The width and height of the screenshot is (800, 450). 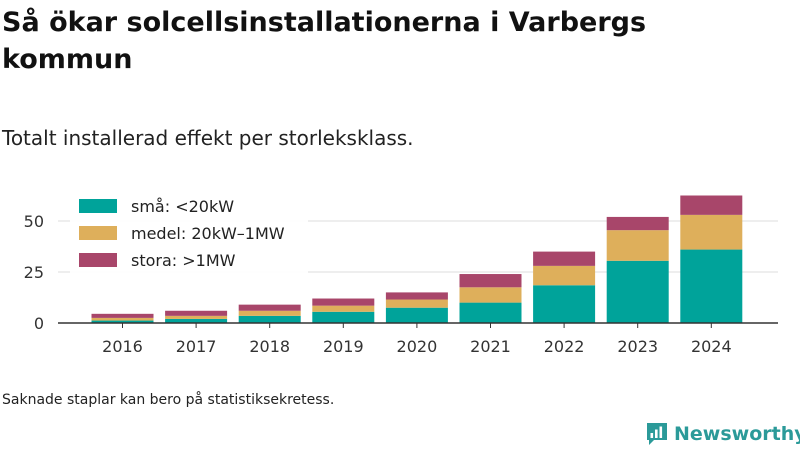 What do you see at coordinates (34, 221) in the screenshot?
I see `y-tick-label: 50` at bounding box center [34, 221].